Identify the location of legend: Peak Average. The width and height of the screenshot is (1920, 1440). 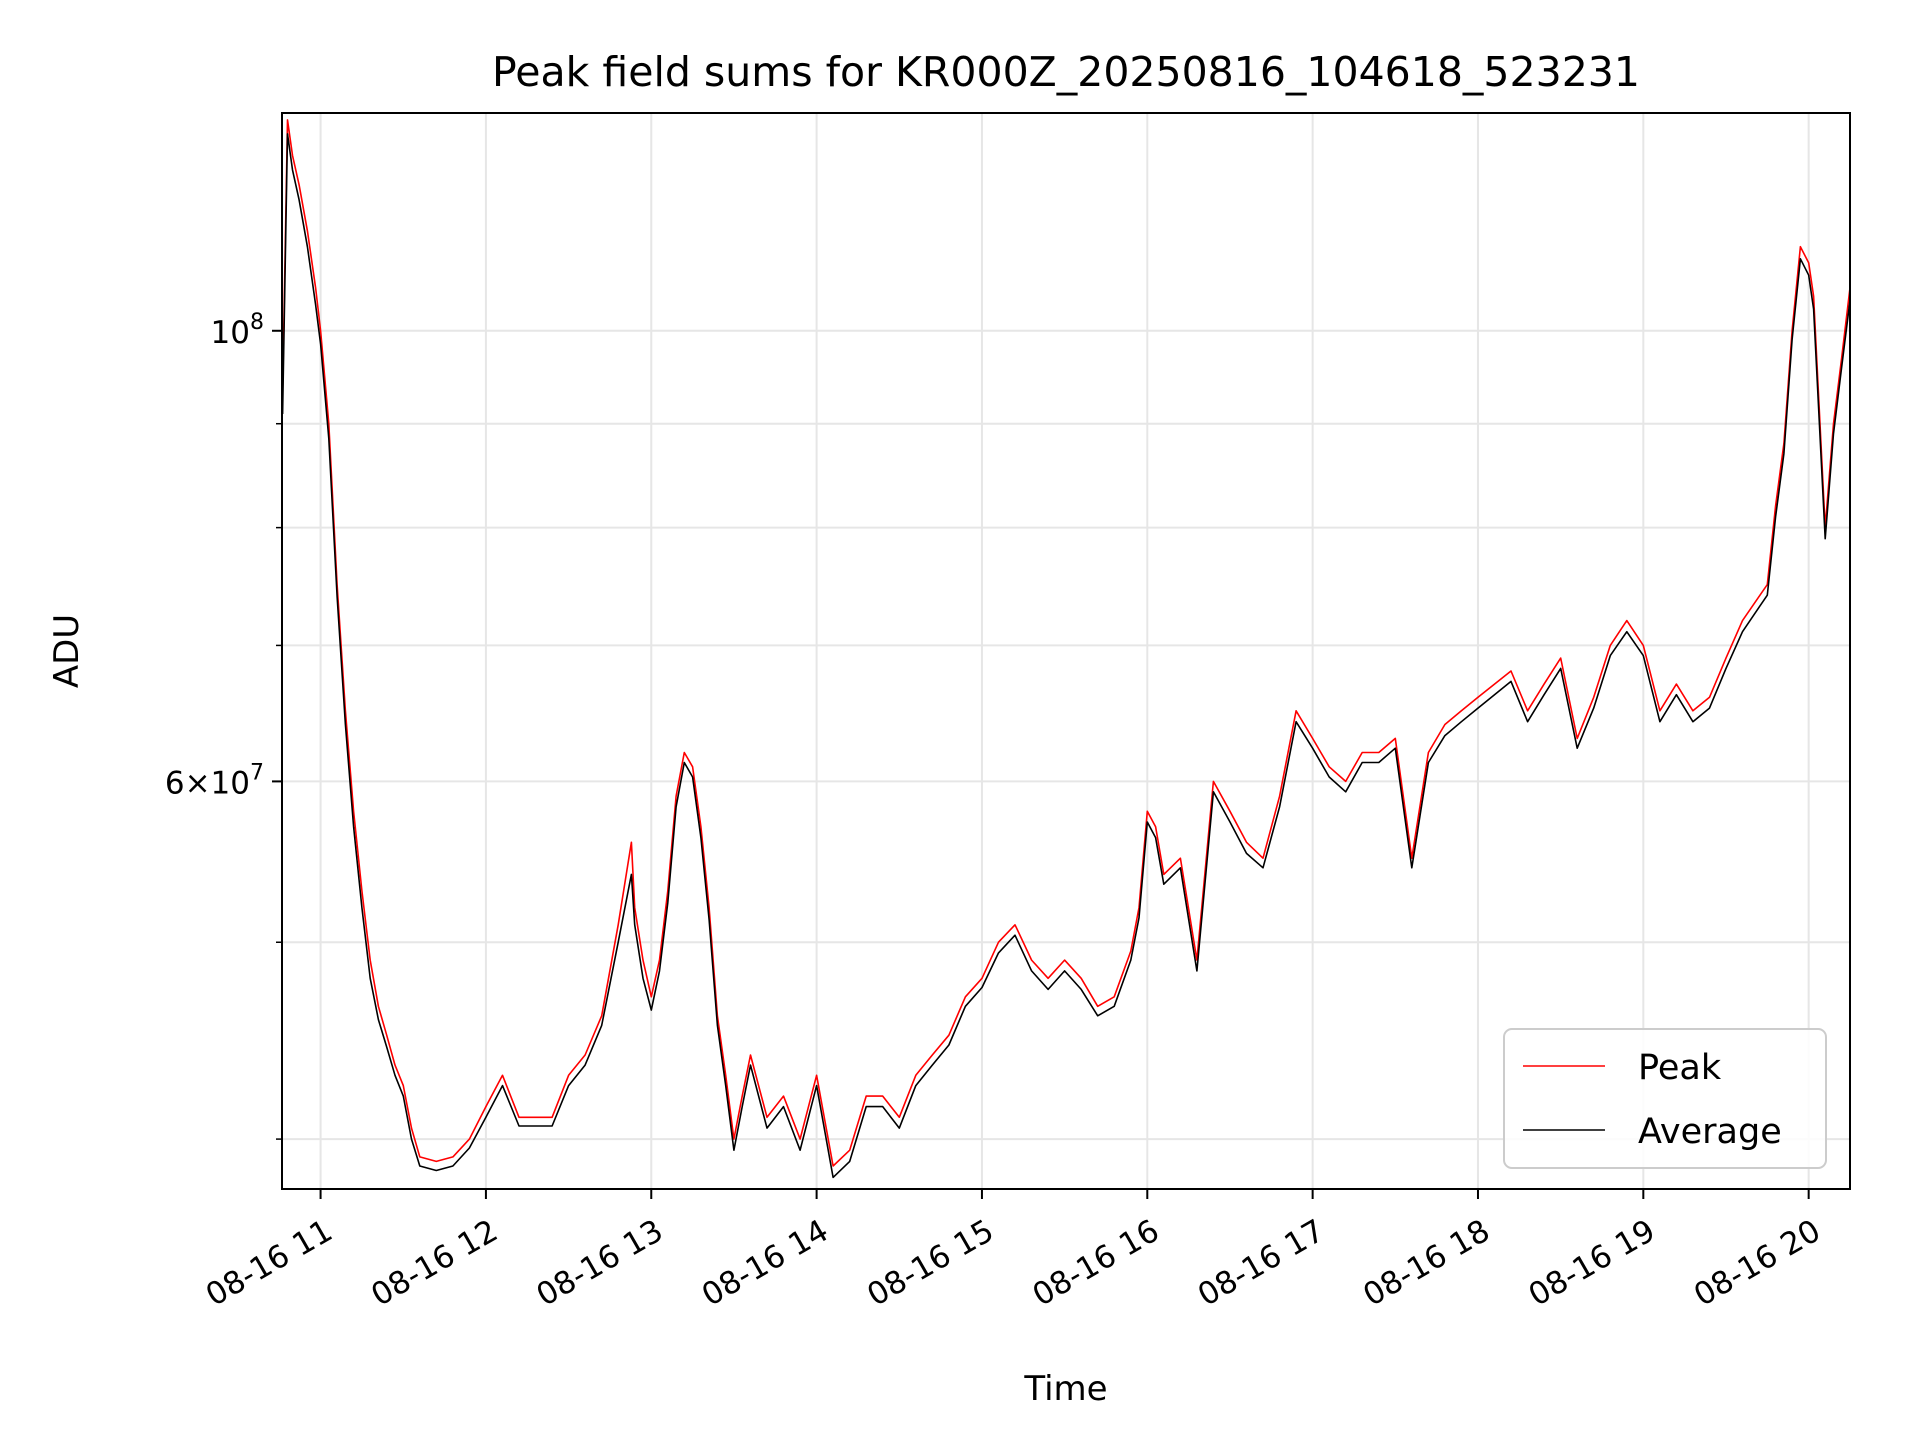
(1665, 1098).